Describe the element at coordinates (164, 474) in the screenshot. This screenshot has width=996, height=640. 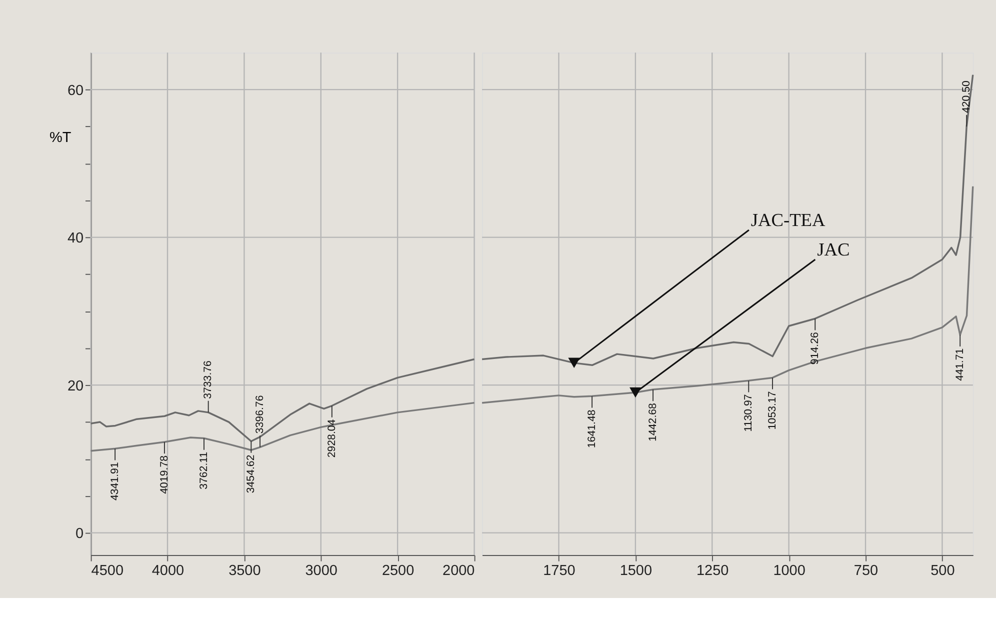
I see `annotation: 4019.78` at that location.